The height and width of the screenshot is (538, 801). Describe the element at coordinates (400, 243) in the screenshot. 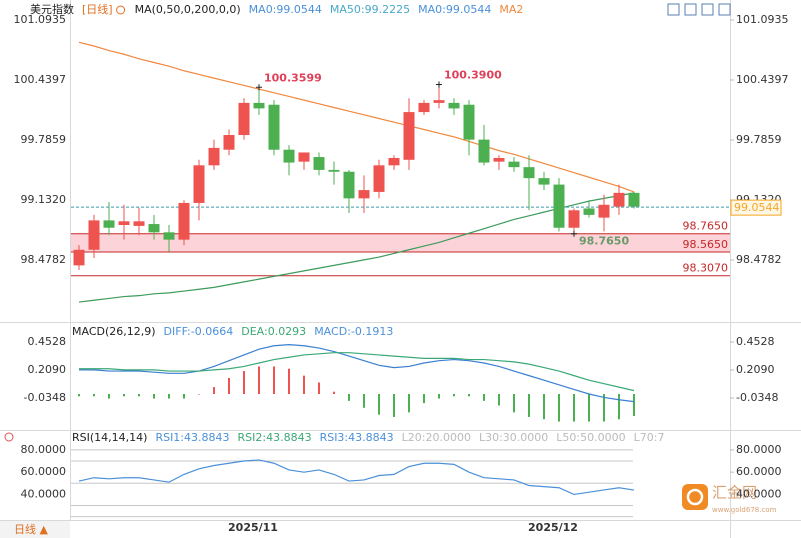

I see `zone-band` at that location.